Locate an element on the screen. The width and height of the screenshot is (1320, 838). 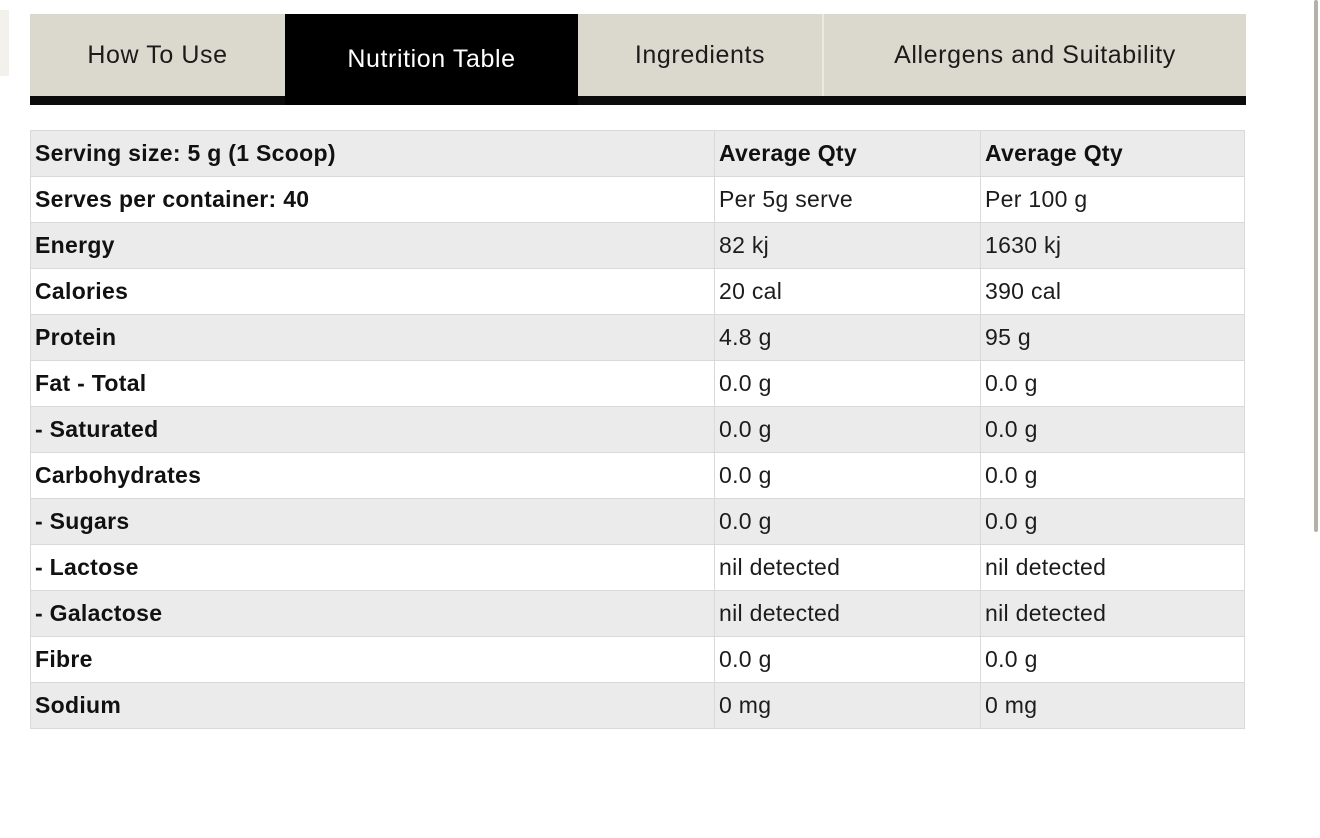
table-row: - Saturated 0.0 g 0.0 g is located at coordinates (637, 429).